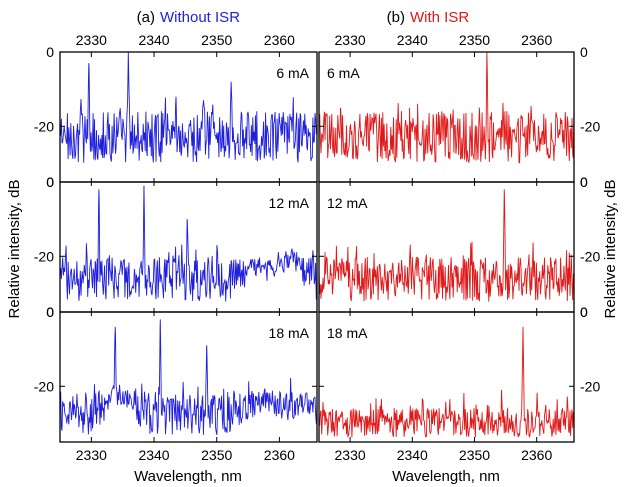 Image resolution: width=631 pixels, height=487 pixels. I want to click on panel-a-title: Without ISR, so click(200, 17).